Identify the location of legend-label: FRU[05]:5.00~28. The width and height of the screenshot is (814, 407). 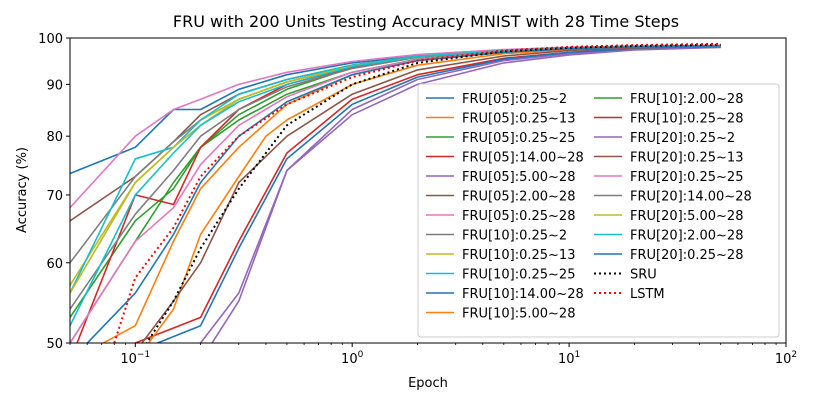
(518, 177).